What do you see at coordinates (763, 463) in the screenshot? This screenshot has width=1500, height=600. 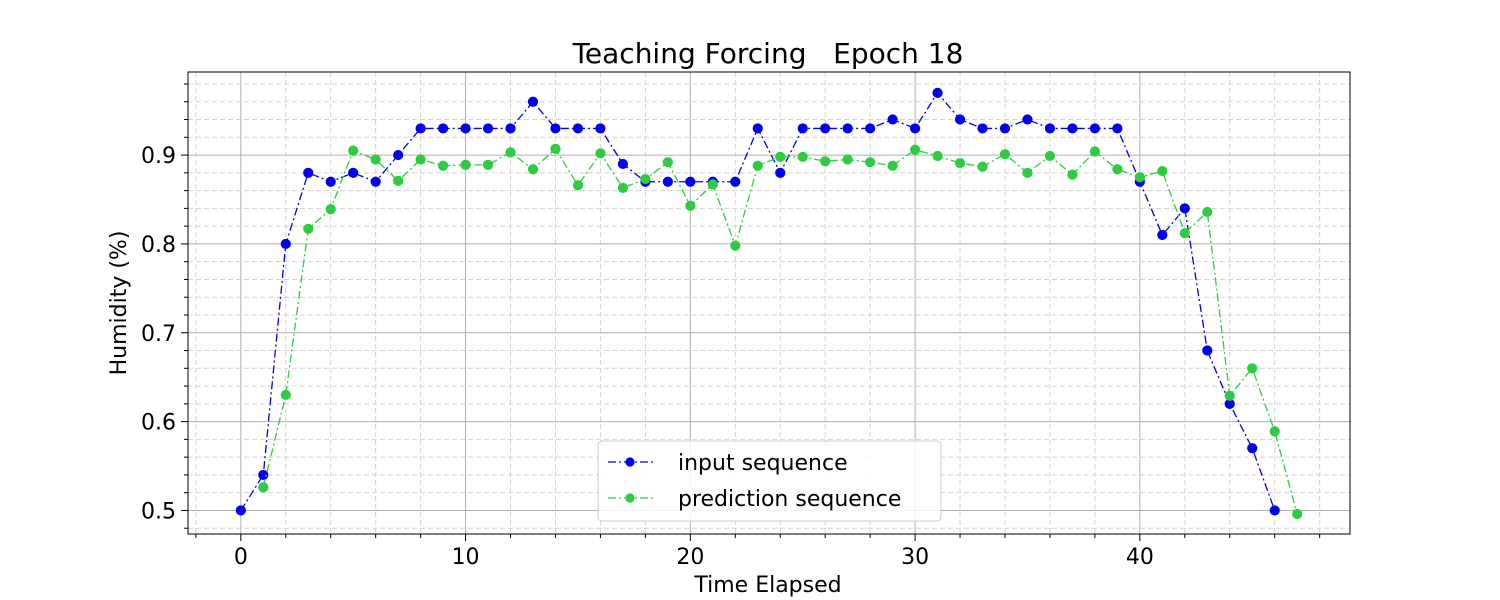 I see `legend-label: input sequence` at bounding box center [763, 463].